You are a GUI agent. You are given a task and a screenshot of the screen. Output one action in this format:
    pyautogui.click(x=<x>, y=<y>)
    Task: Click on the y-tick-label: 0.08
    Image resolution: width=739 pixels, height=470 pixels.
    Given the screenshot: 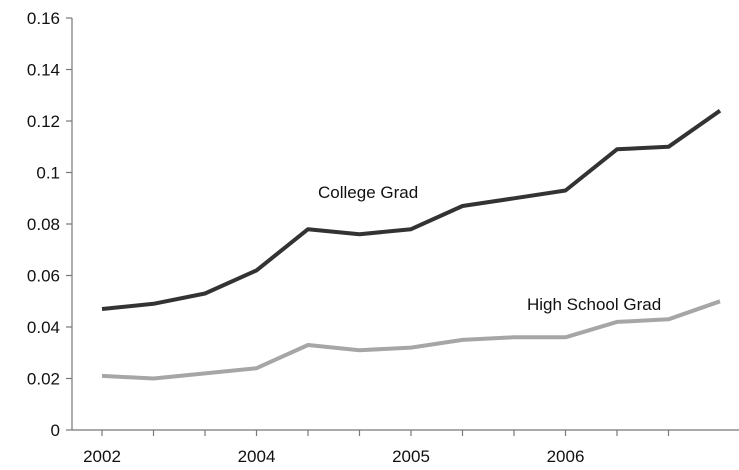 What is the action you would take?
    pyautogui.click(x=43, y=224)
    